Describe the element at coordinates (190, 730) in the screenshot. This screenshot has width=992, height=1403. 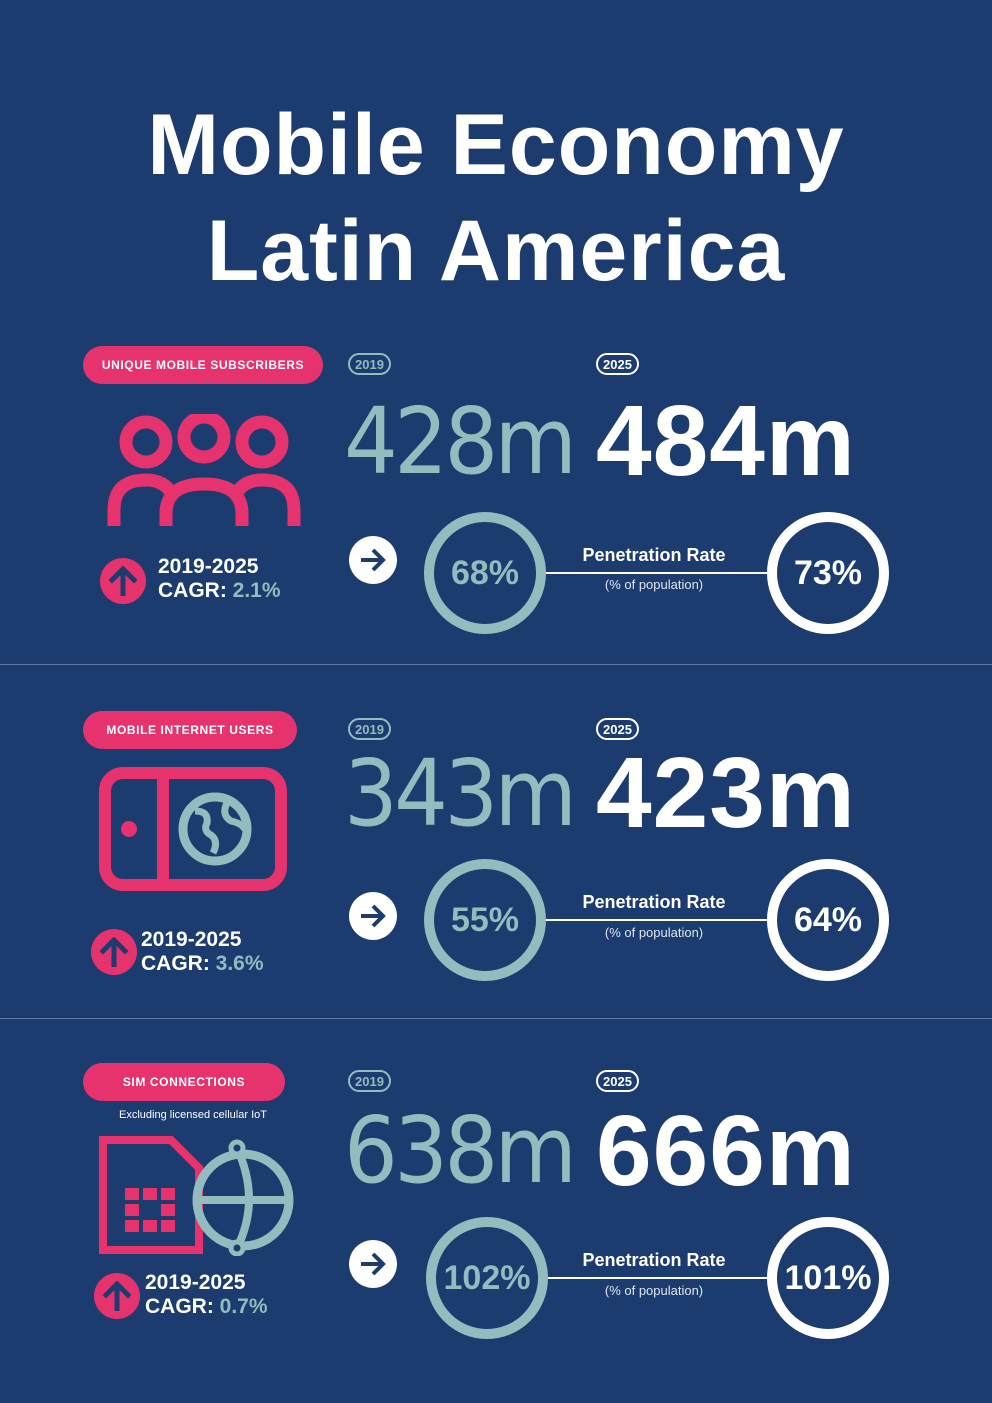
I see `section-label: MOBILE INTERNET USERS` at that location.